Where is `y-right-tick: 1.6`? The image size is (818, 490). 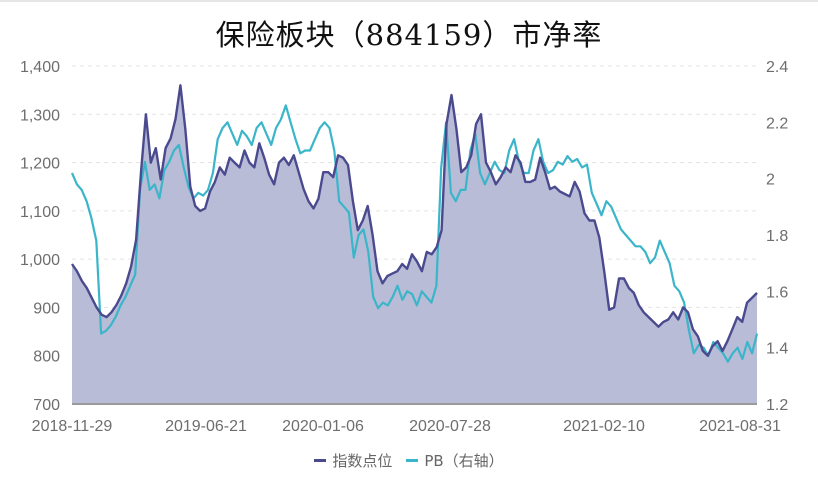 y-right-tick: 1.6 is located at coordinates (777, 292).